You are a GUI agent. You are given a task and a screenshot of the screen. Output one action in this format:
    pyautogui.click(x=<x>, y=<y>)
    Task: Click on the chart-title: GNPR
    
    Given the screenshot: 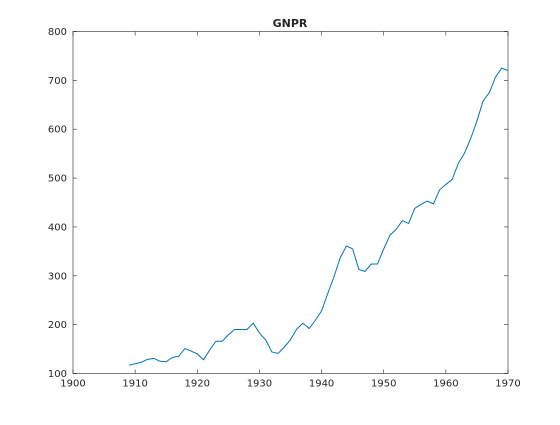 What is the action you would take?
    pyautogui.click(x=290, y=23)
    